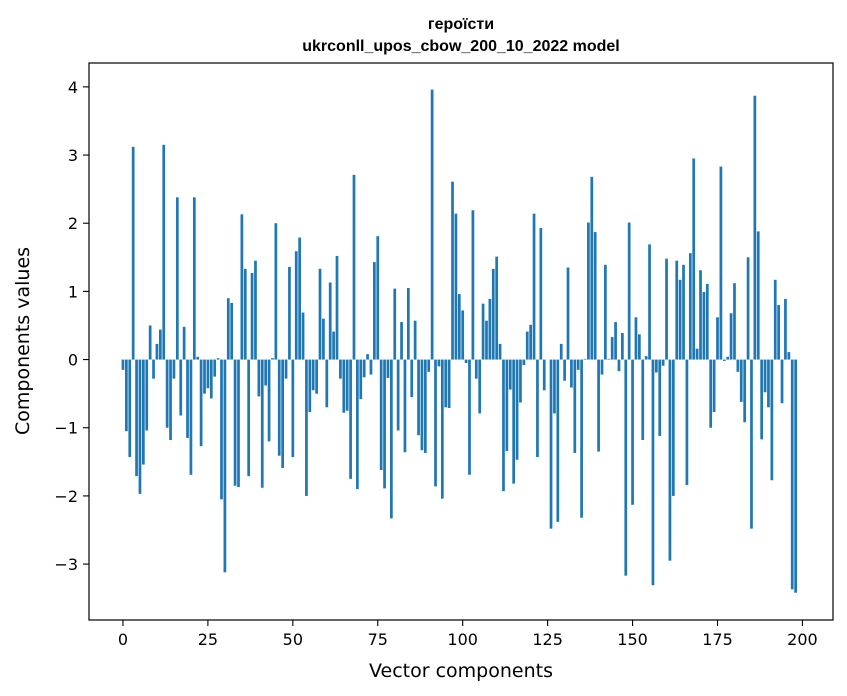  I want to click on x-tick-label: 0, so click(123, 639).